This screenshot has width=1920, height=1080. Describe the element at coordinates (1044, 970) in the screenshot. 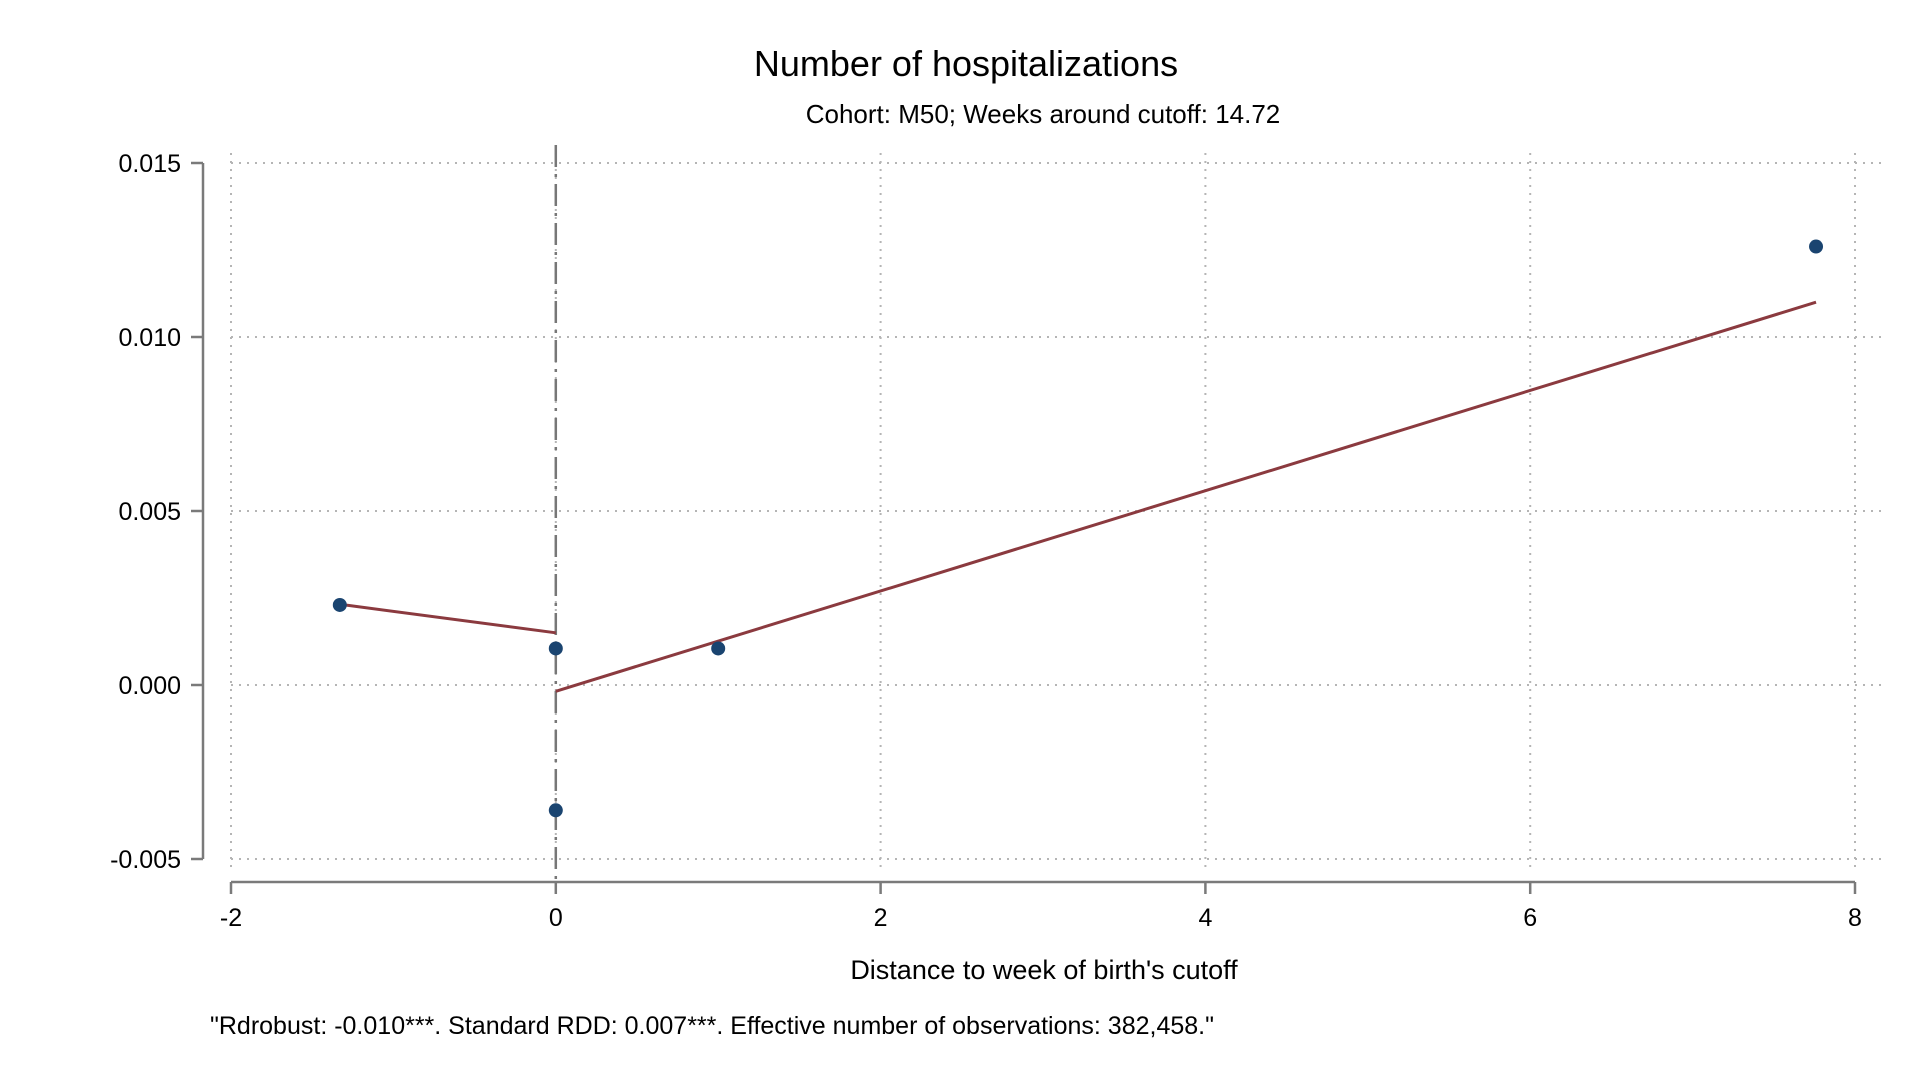

I see `x-axis-title: Distance to week of birth's cutoff` at that location.